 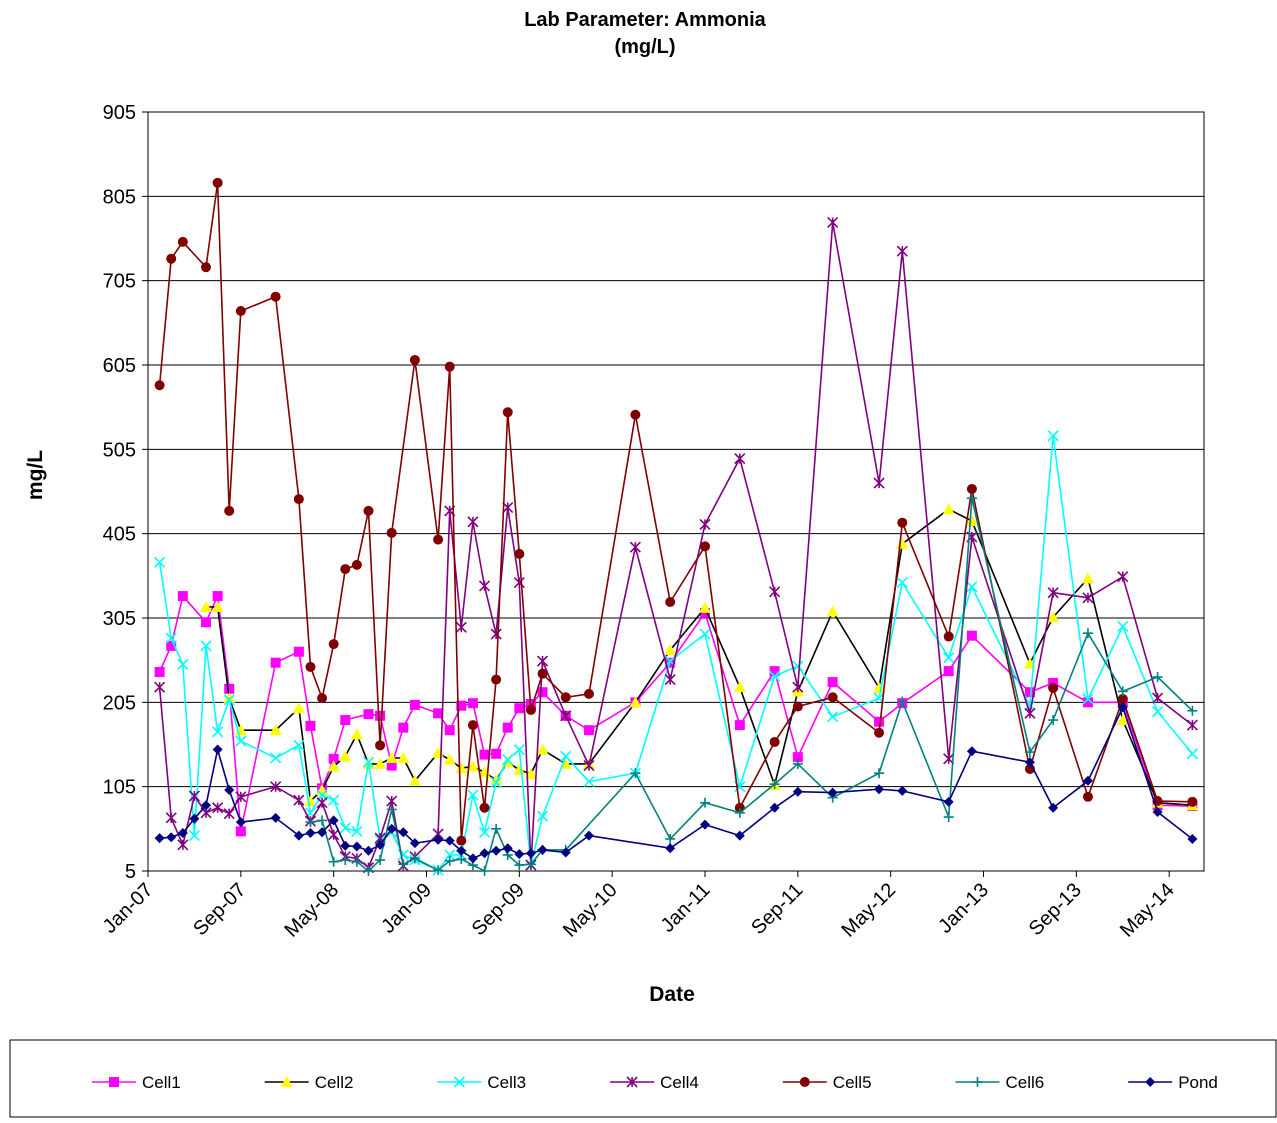 I want to click on y-axis-label: mg/L, so click(x=35, y=475).